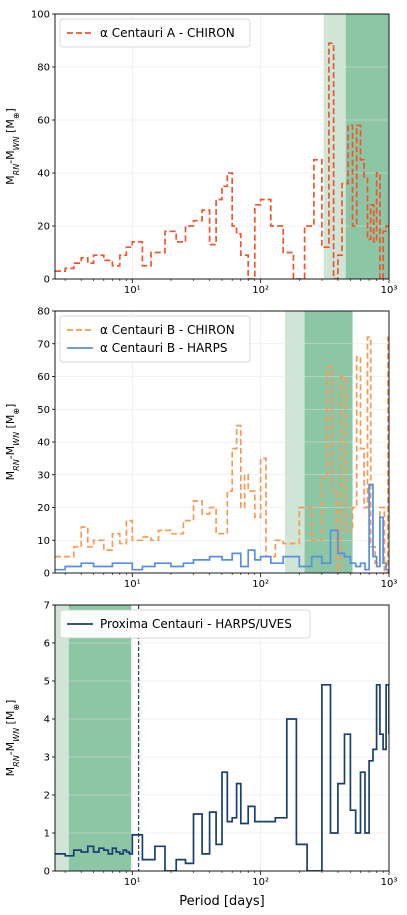  Describe the element at coordinates (167, 330) in the screenshot. I see `legend-label: α Centauri B - CHIRON` at that location.